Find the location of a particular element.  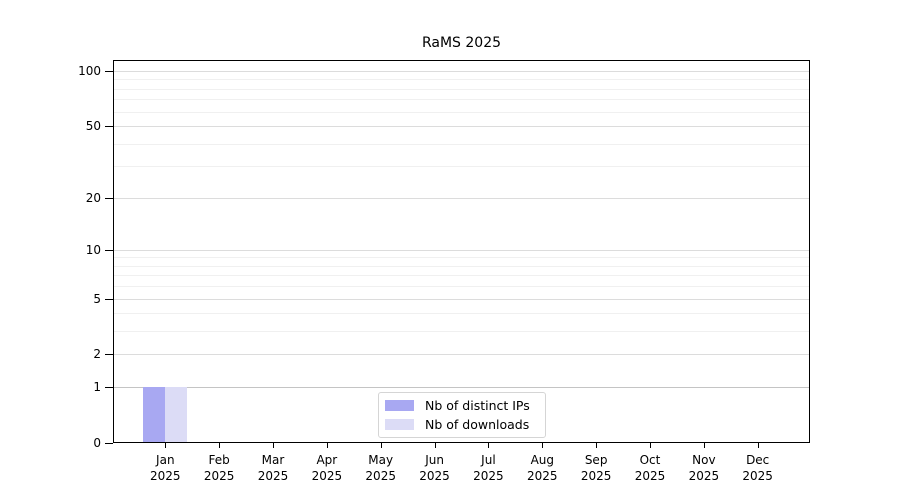

y-tick-label: 10 is located at coordinates (93, 249).